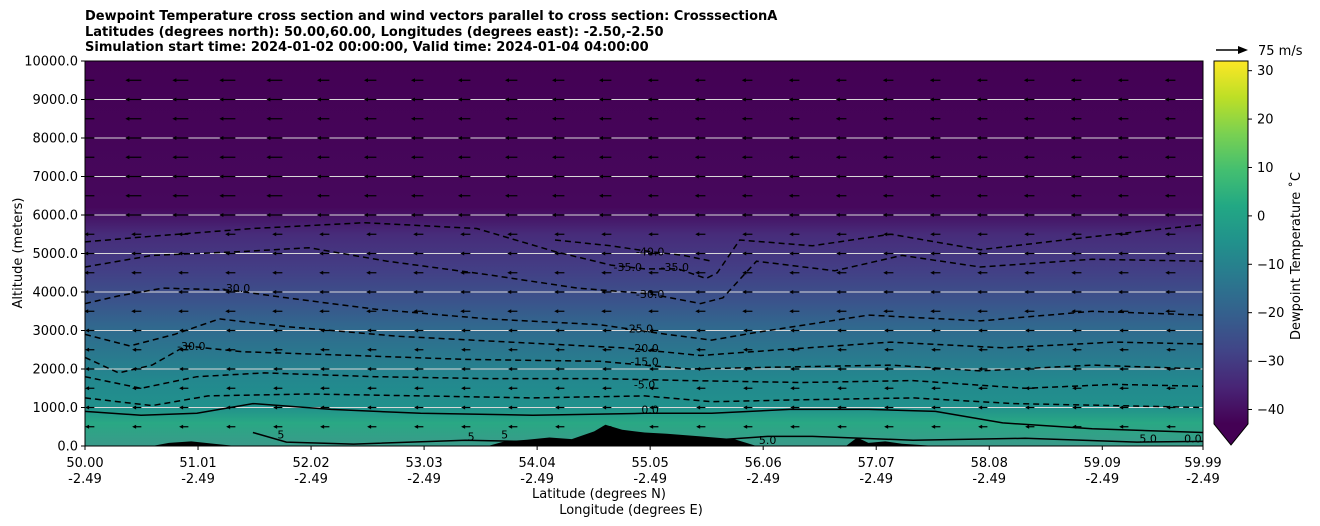 This screenshot has width=1320, height=526. What do you see at coordinates (1270, 410) in the screenshot?
I see `colorbar-tick-label: −40` at bounding box center [1270, 410].